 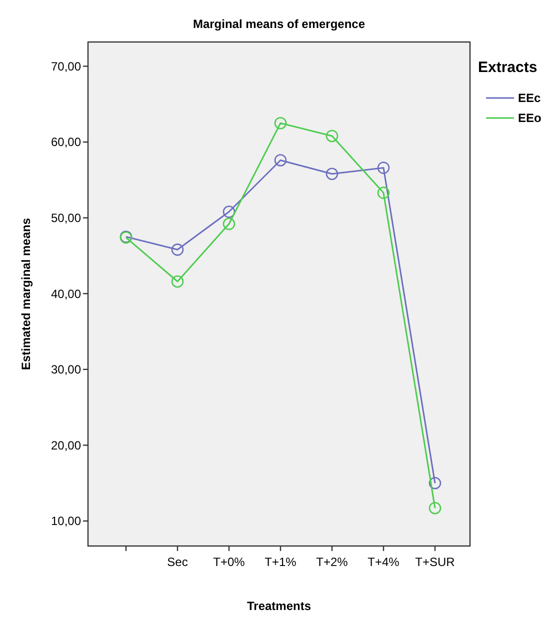 I want to click on x-tick-label: T+2%, so click(x=332, y=562).